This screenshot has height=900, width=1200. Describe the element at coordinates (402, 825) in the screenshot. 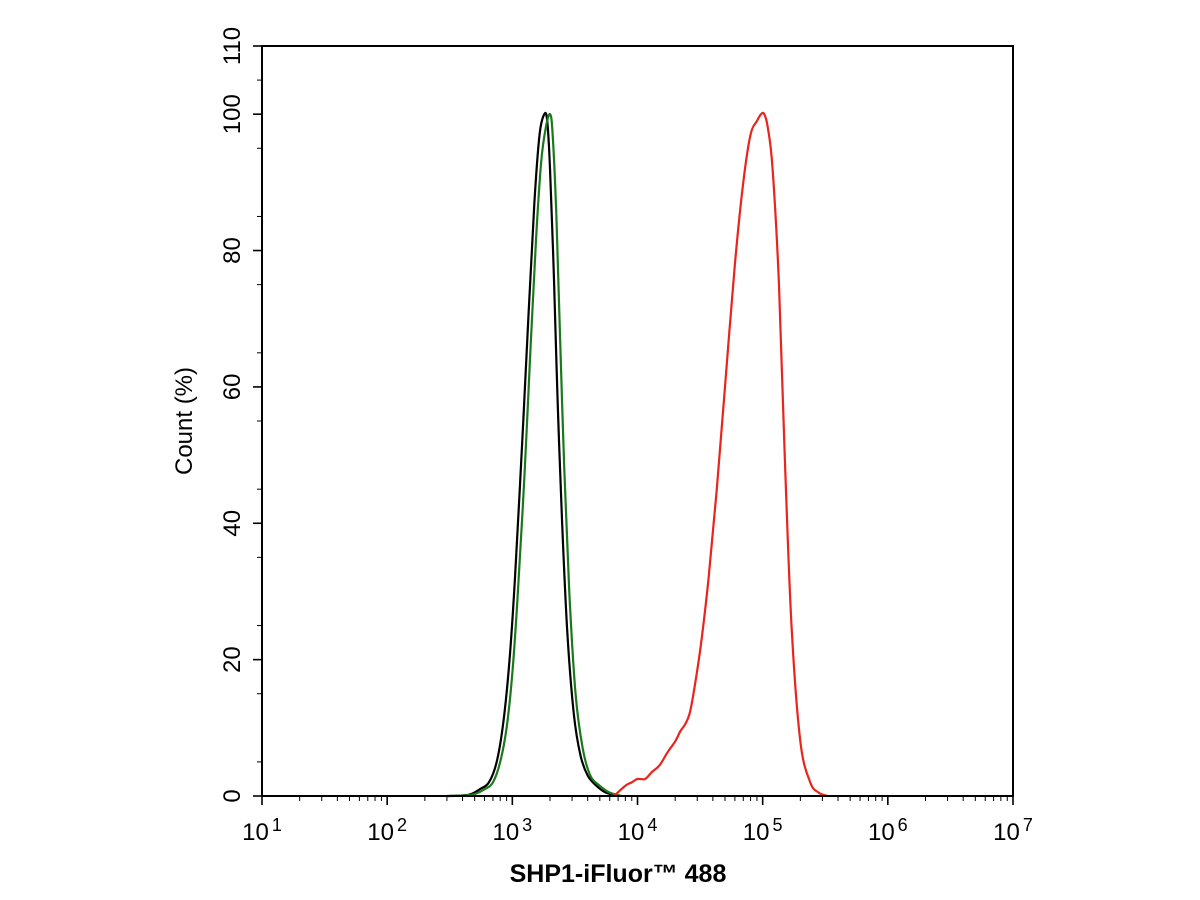

I see `x-tick-exponent: 2` at that location.